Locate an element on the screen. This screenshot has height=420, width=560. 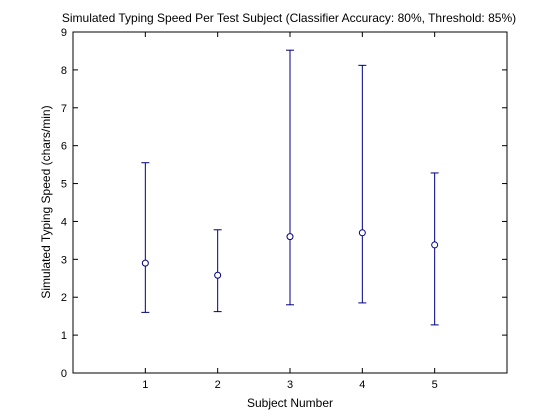
x-tick-label: 5 is located at coordinates (435, 385).